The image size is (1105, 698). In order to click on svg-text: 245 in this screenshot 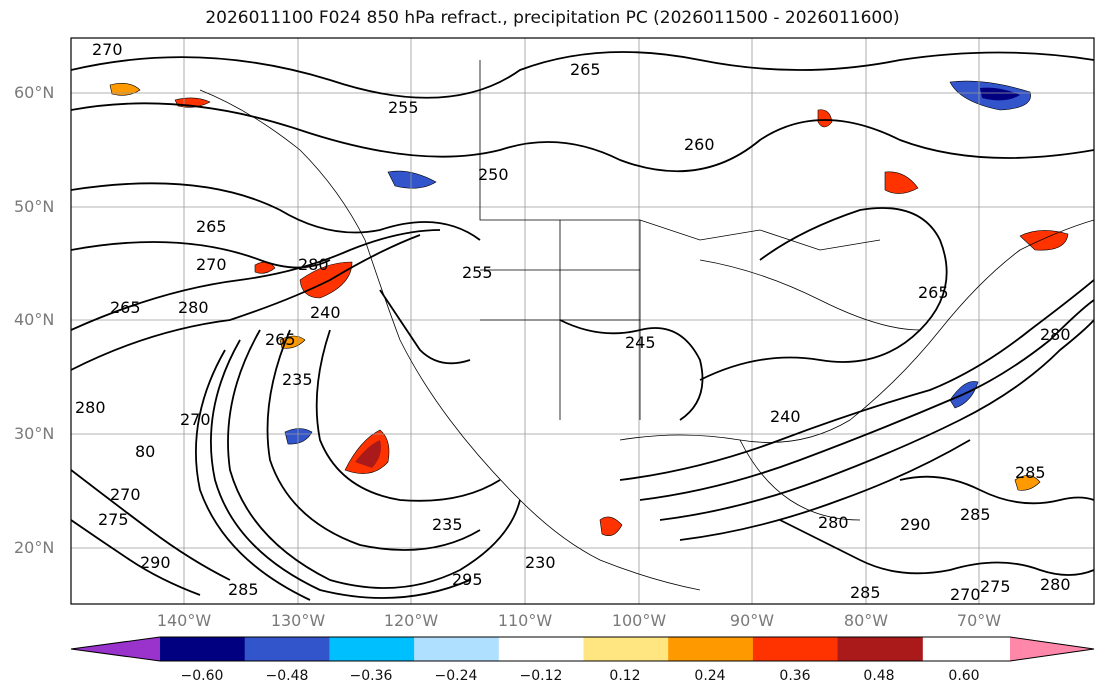, I will do `click(640, 342)`.